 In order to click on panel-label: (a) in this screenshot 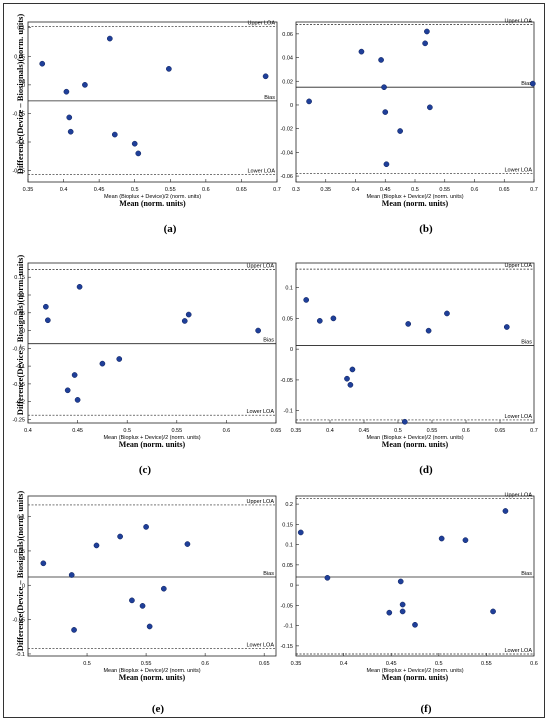, I will do `click(170, 229)`.